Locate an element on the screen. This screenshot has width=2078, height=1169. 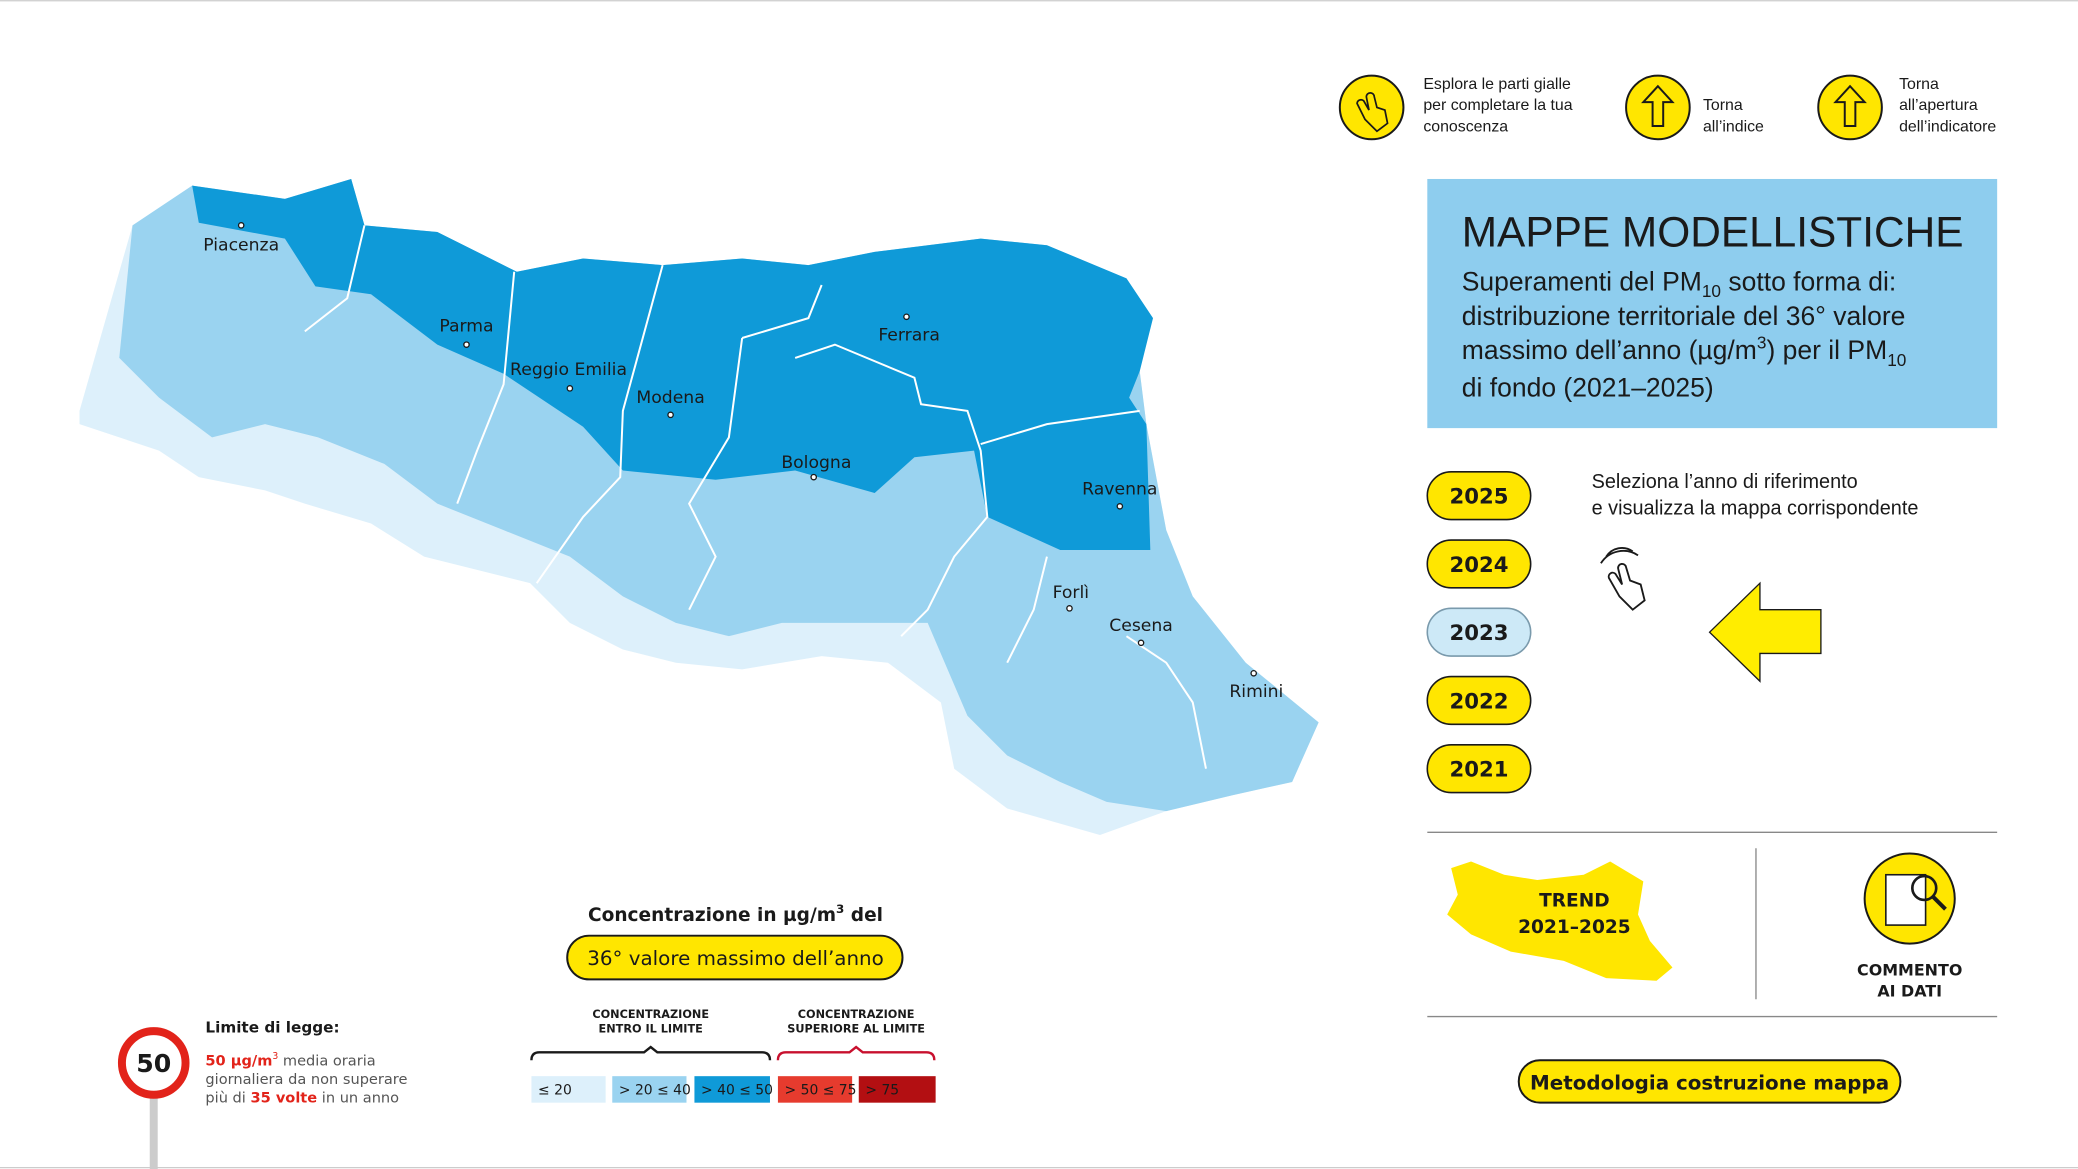
comment-button: COMMENTO AI DATI is located at coordinates (1909, 926).